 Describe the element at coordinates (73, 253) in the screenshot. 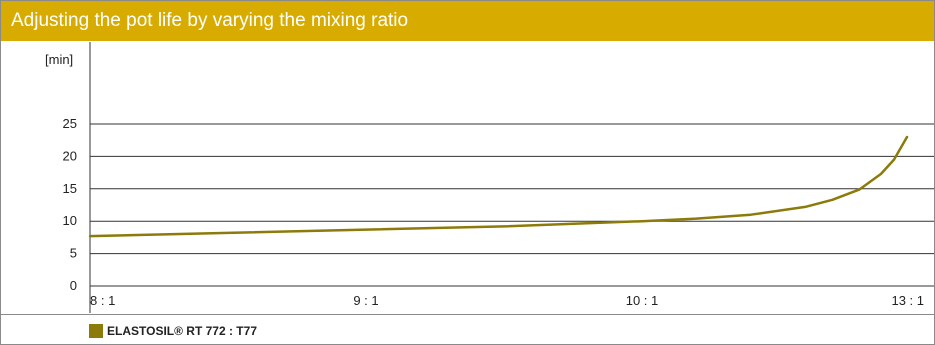

I see `y-tick-label-5: 5` at that location.